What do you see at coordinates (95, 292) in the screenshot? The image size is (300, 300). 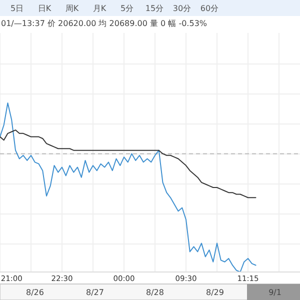 I see `text: 8/27` at bounding box center [95, 292].